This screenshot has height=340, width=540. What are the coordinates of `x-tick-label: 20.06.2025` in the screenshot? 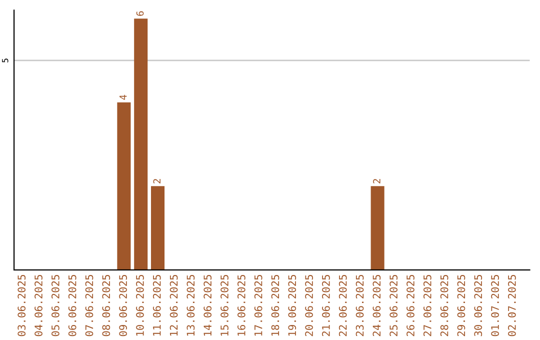 It's located at (309, 305).